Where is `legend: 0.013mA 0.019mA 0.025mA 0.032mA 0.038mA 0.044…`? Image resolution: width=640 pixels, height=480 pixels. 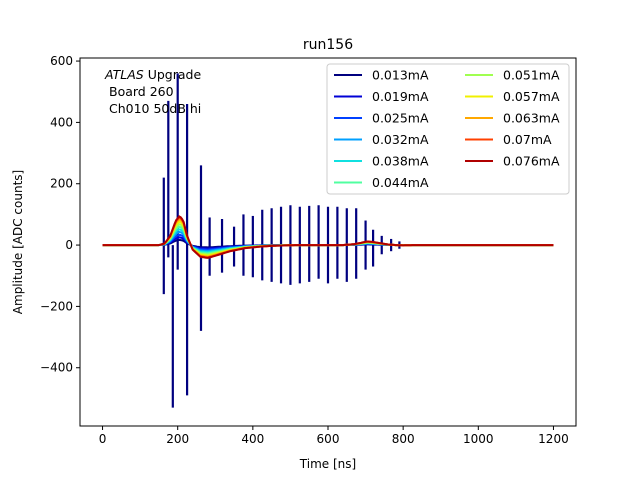
legend: 0.013mA 0.019mA 0.025mA 0.032mA 0.038mA 0.044… is located at coordinates (448, 129).